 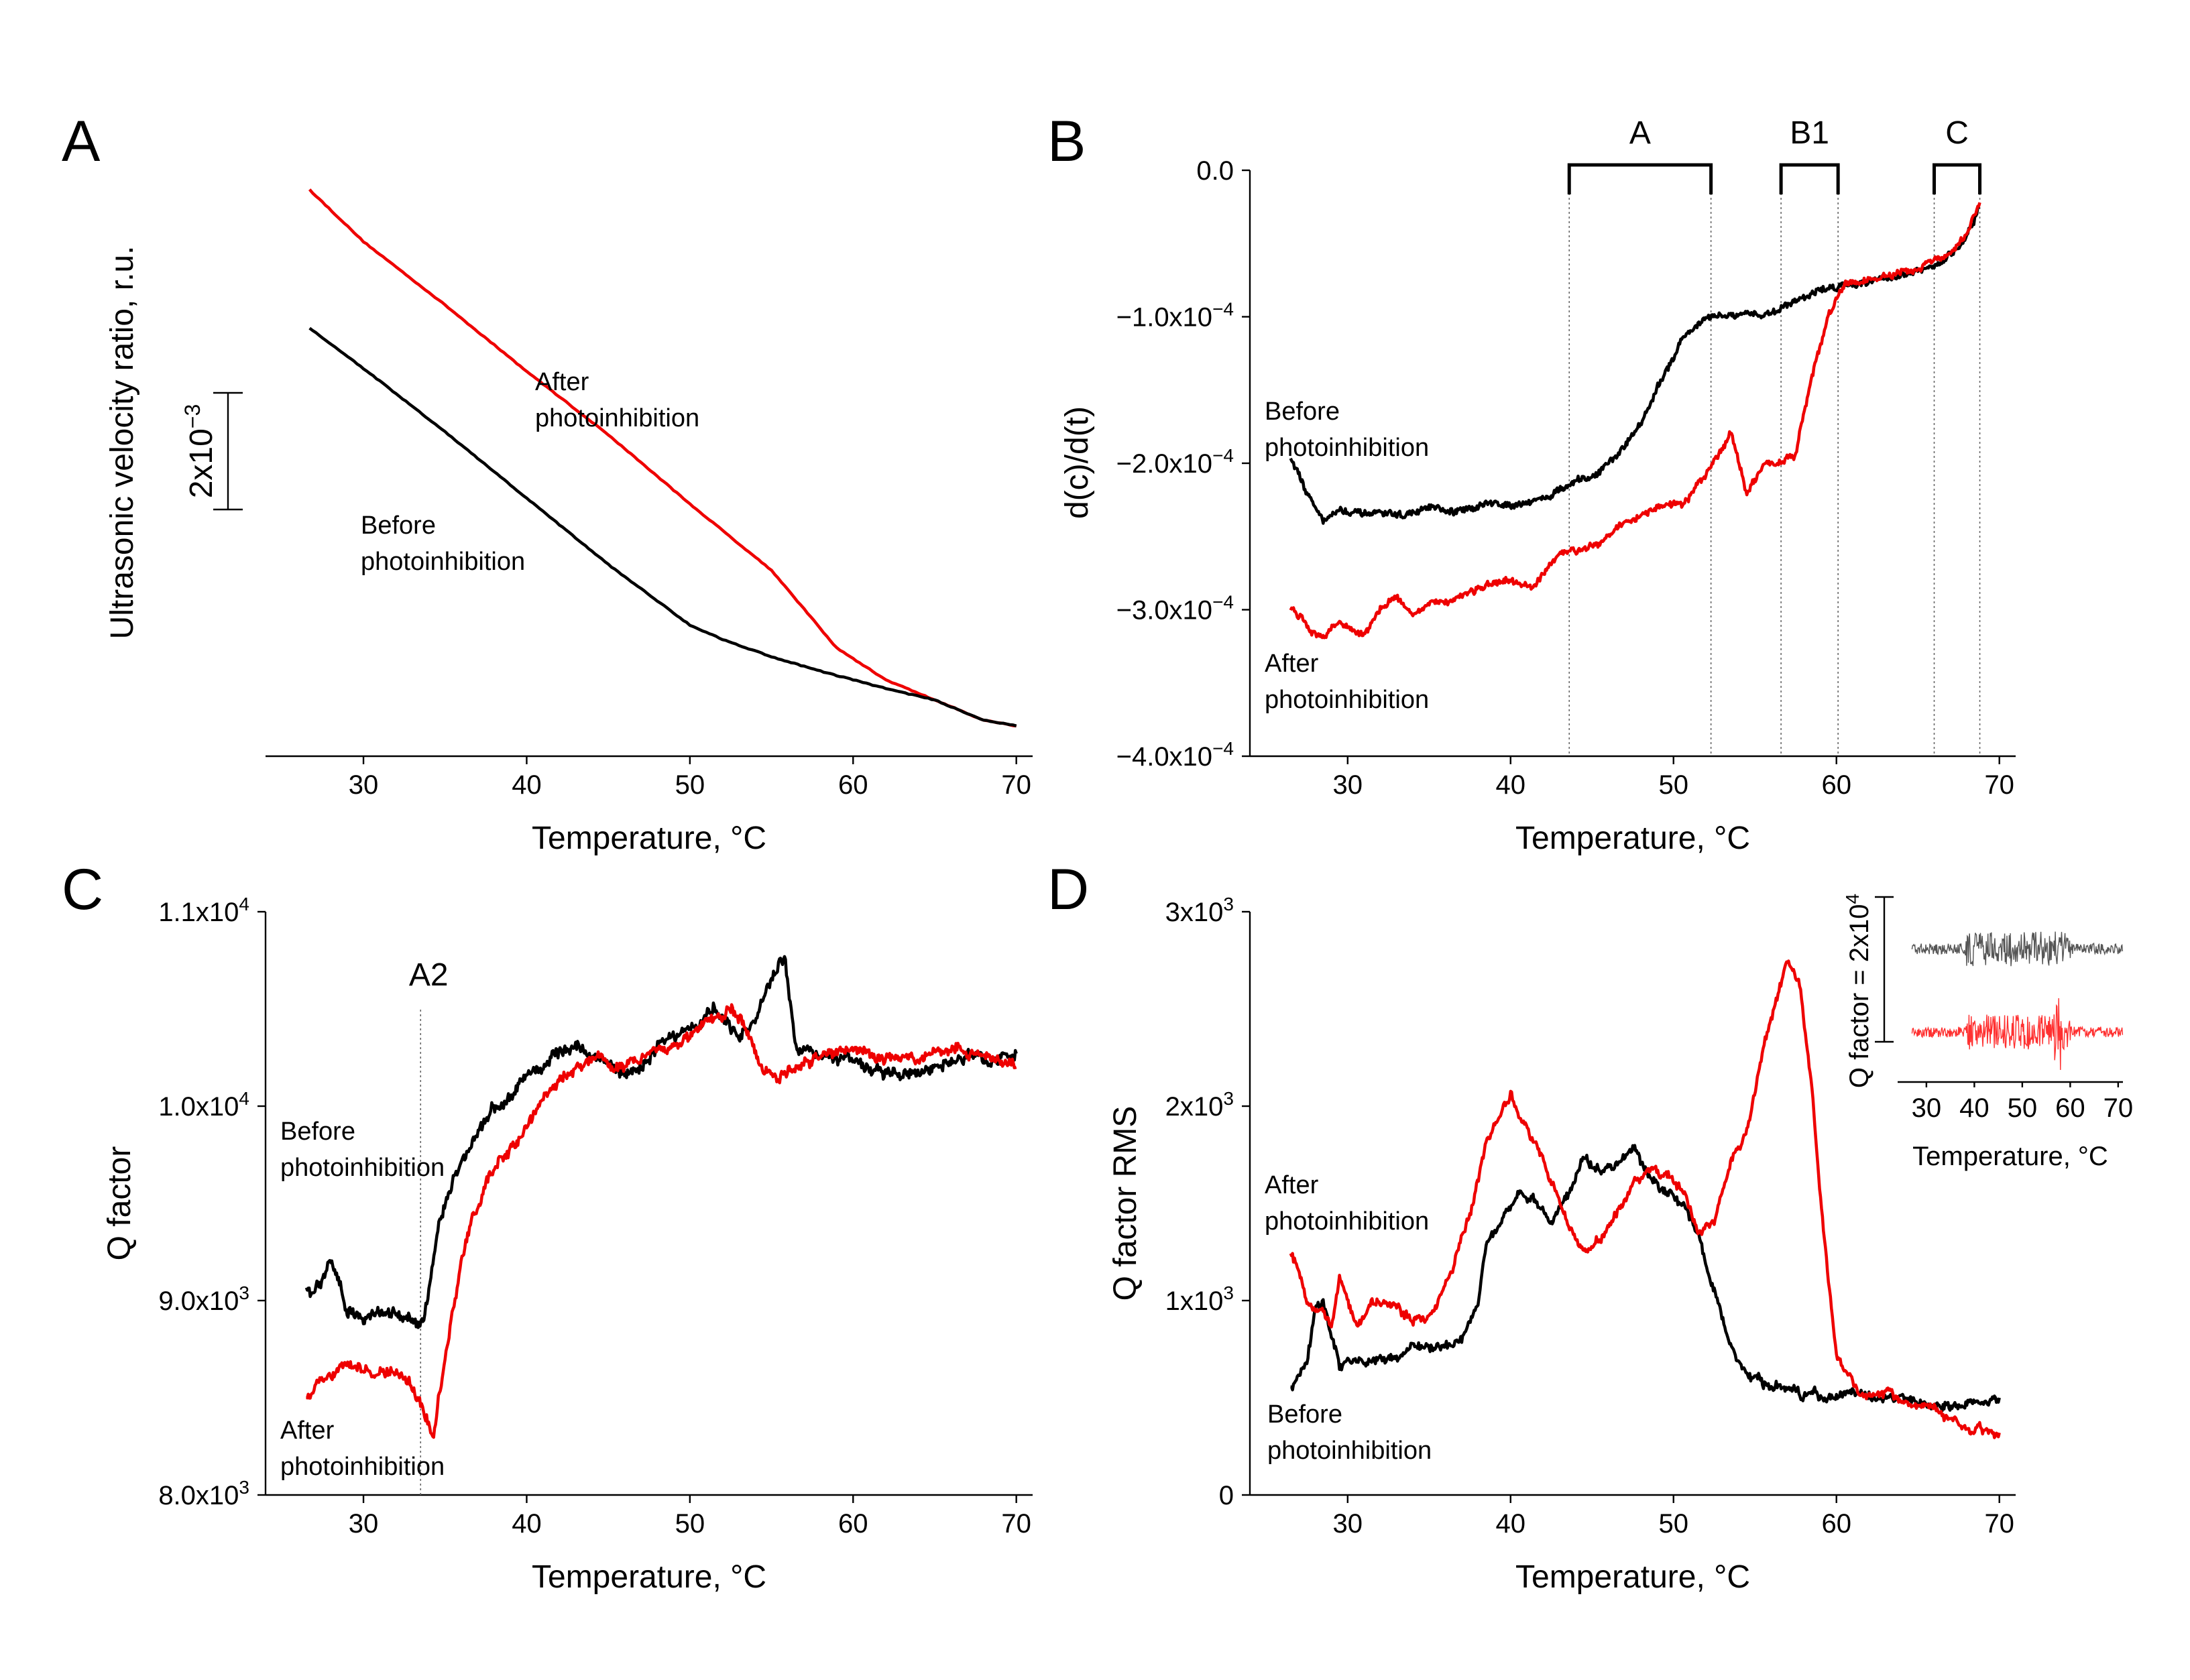 I want to click on annotation-before: photoinhibition, so click(x=443, y=562).